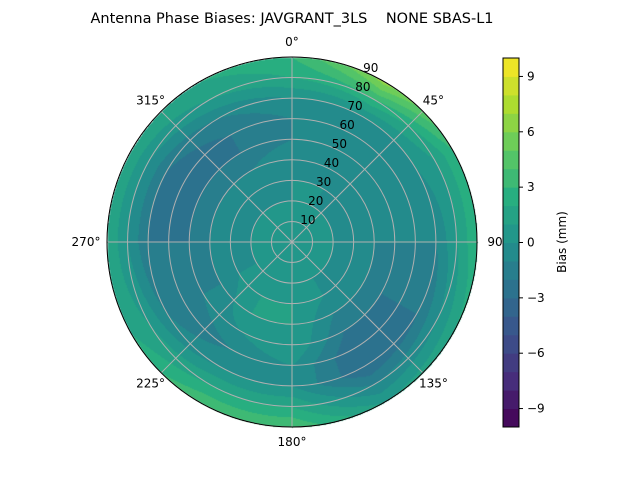 The height and width of the screenshot is (480, 640). What do you see at coordinates (536, 353) in the screenshot?
I see `colorbar-tick-label: −6` at bounding box center [536, 353].